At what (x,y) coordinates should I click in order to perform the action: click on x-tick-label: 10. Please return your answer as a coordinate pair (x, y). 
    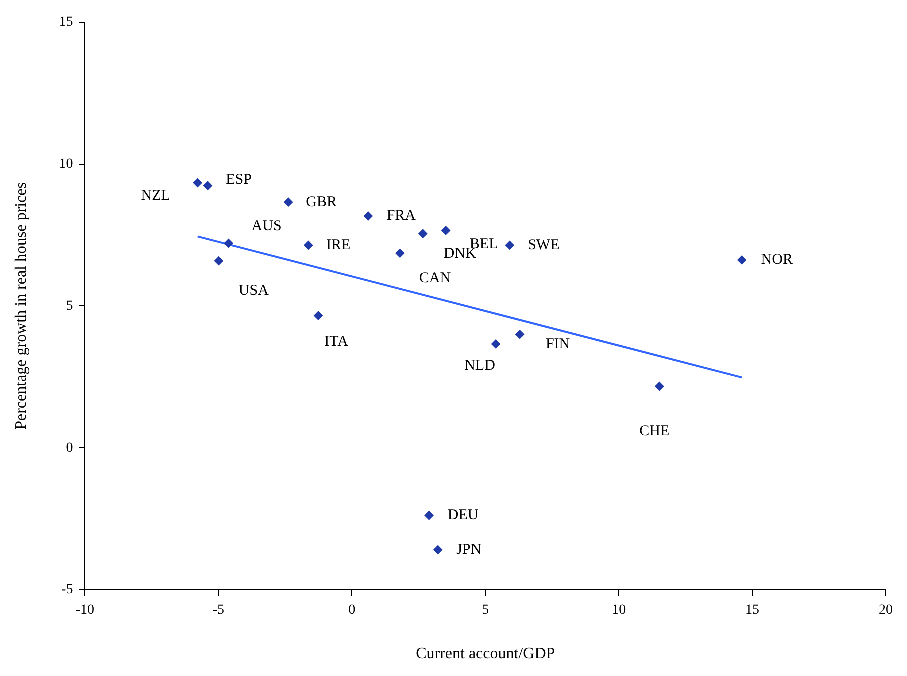
    Looking at the image, I should click on (619, 610).